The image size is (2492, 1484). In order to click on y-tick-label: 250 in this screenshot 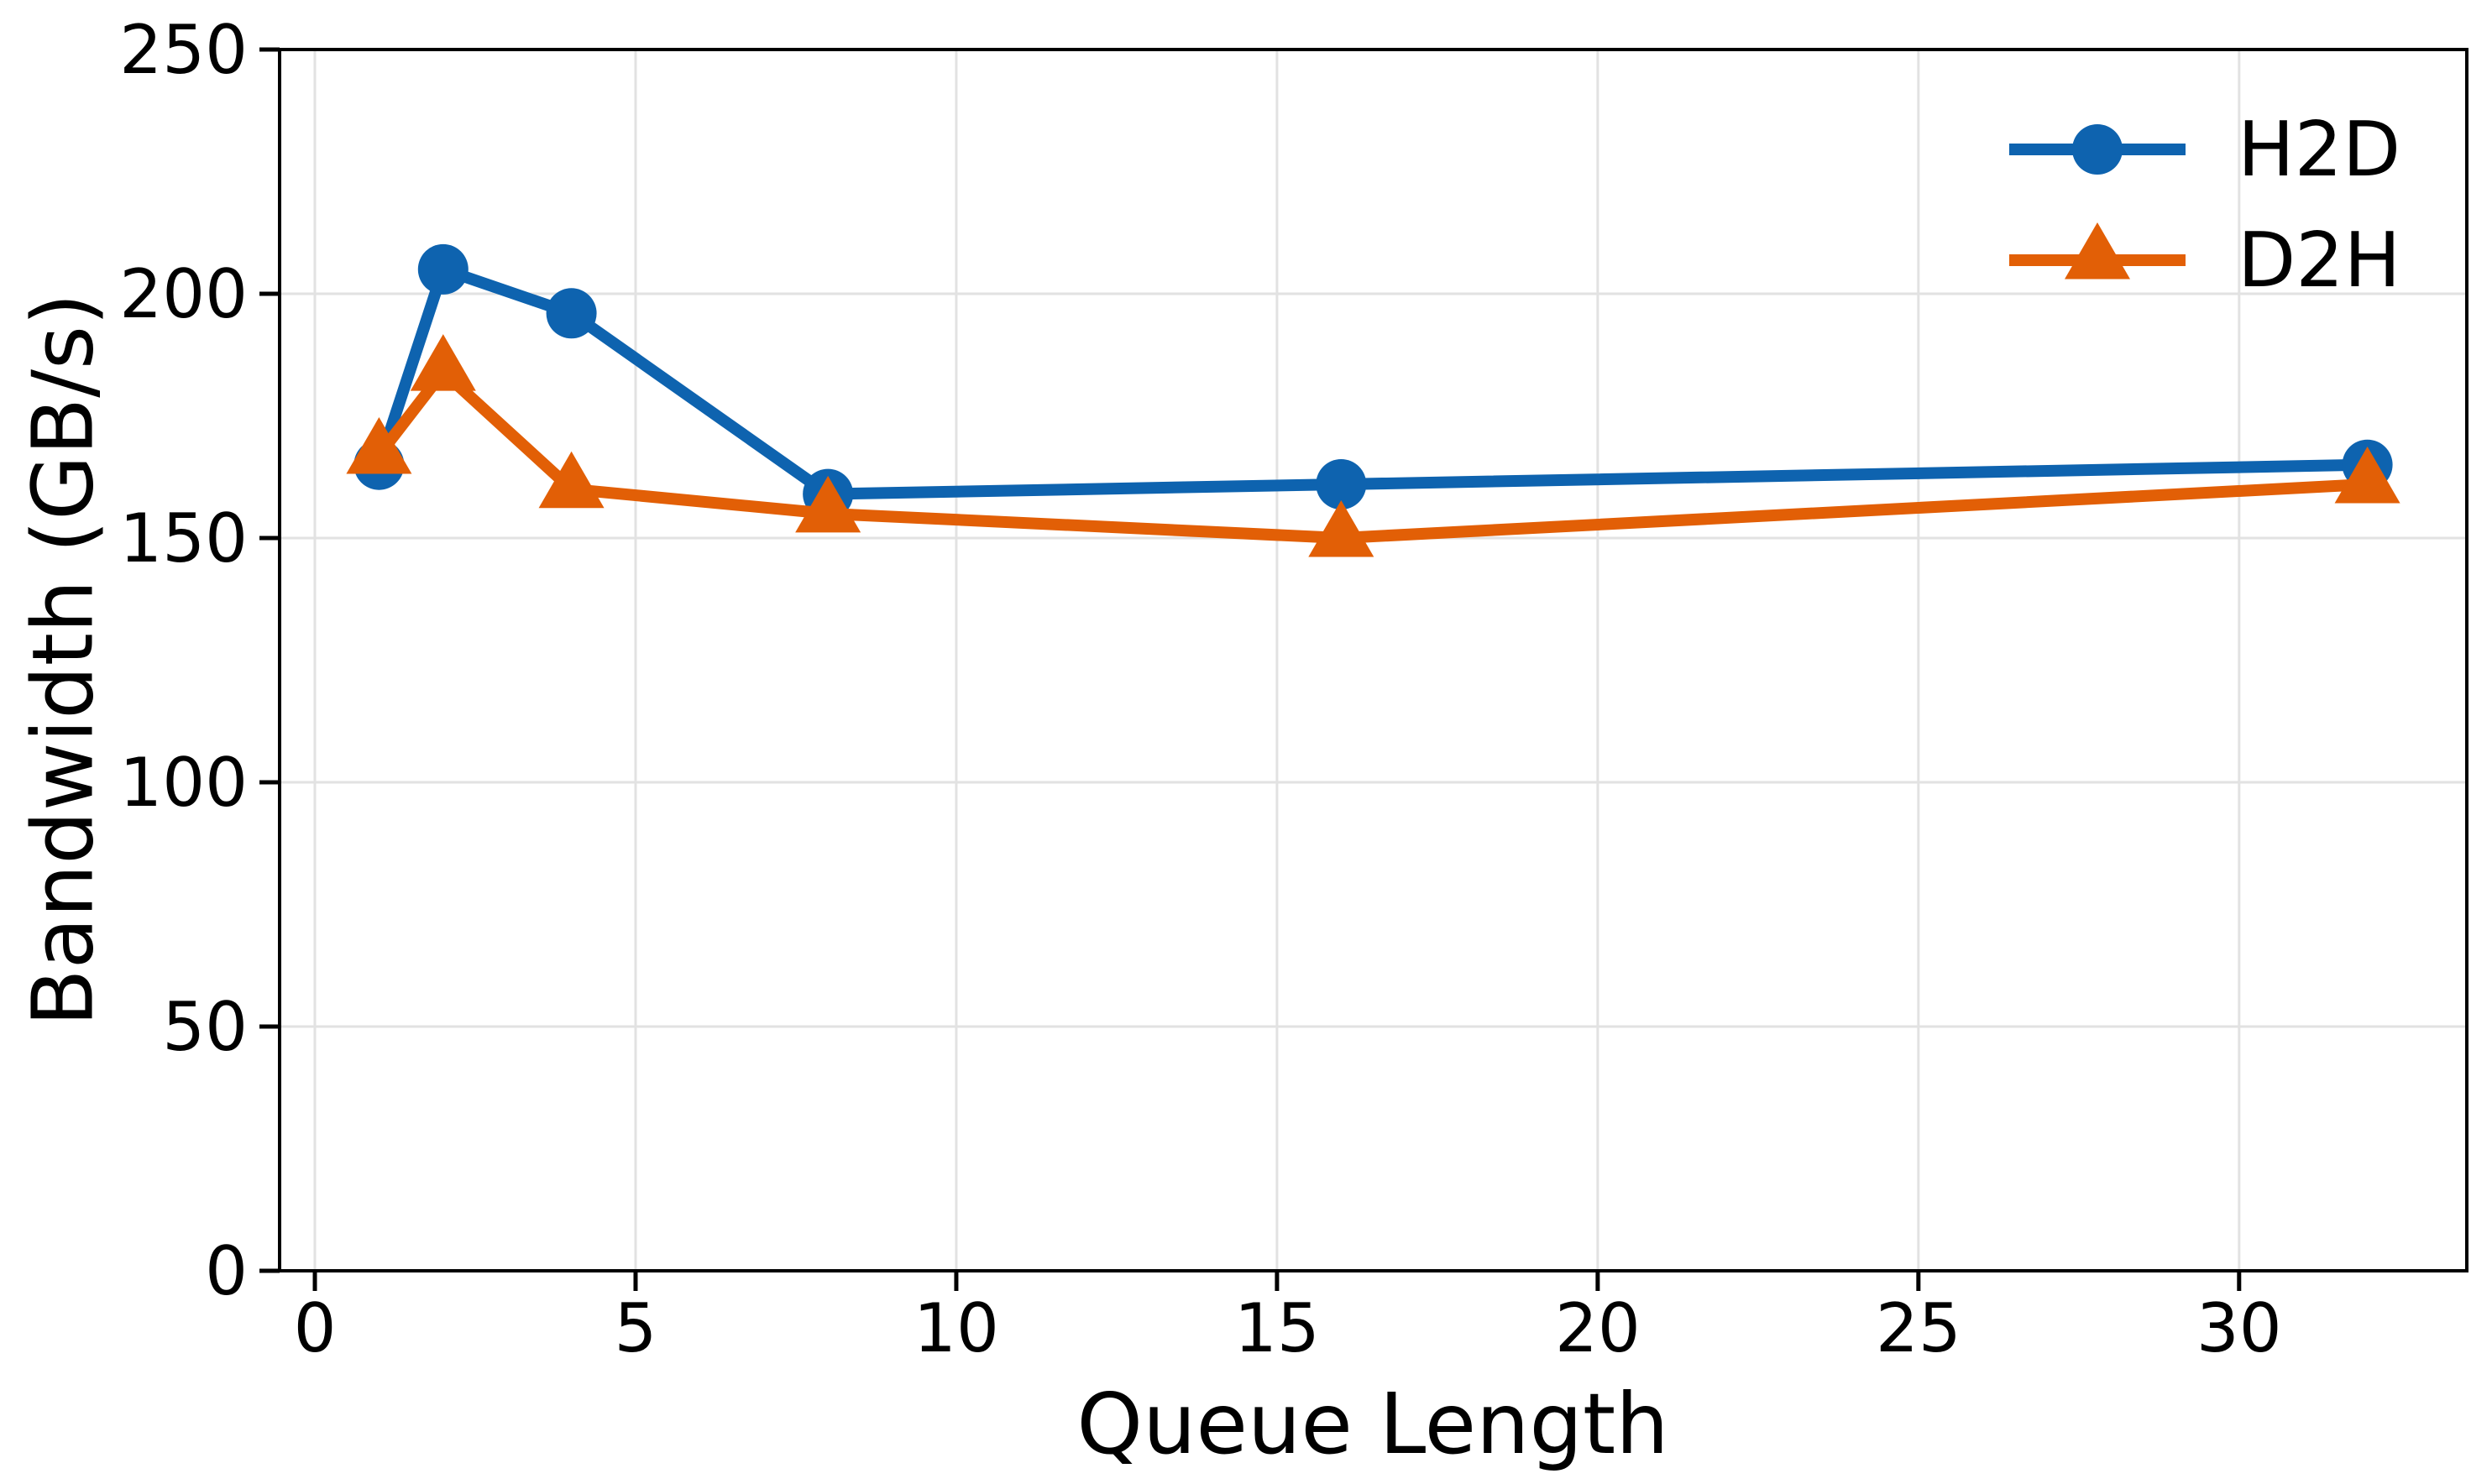, I will do `click(183, 50)`.